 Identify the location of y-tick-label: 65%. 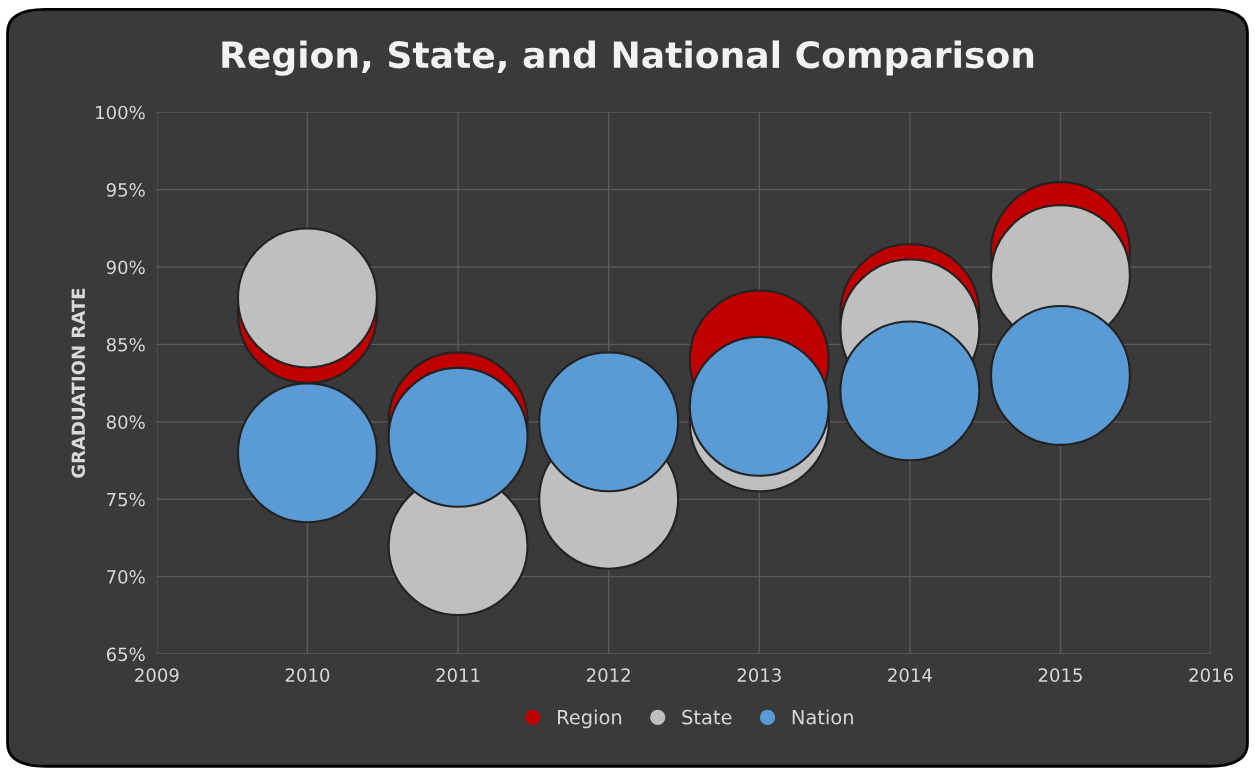
(125, 654).